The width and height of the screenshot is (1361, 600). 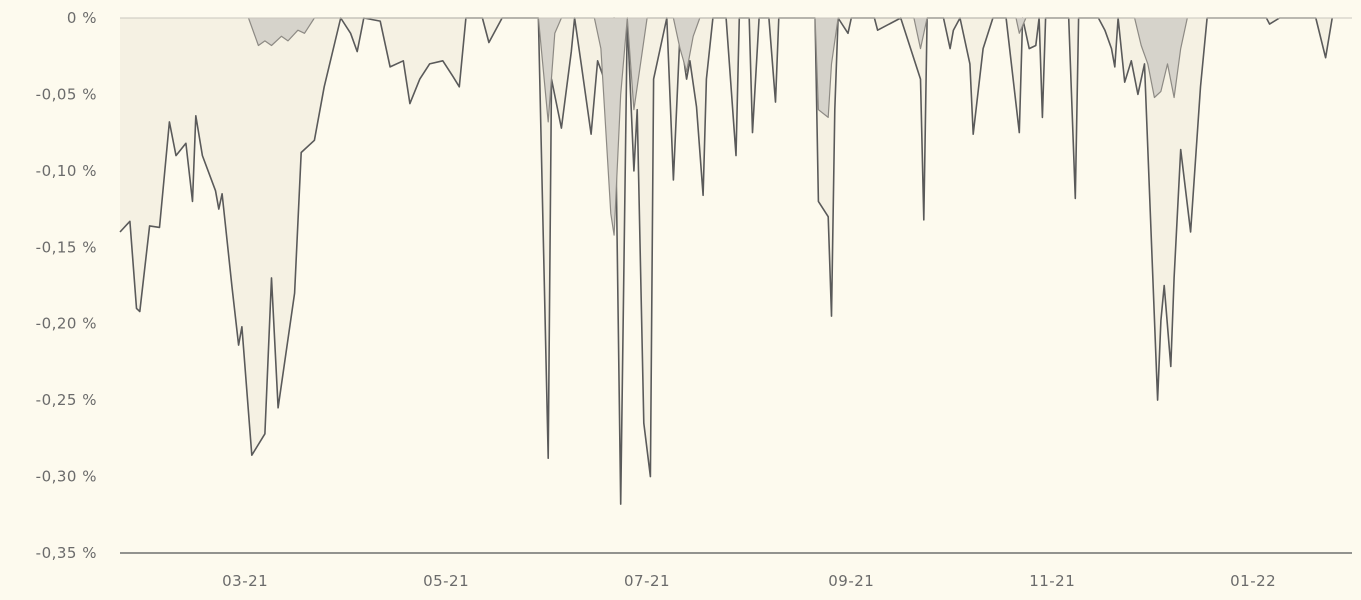 I want to click on y-tick-label: -0,10 %, so click(x=66, y=171).